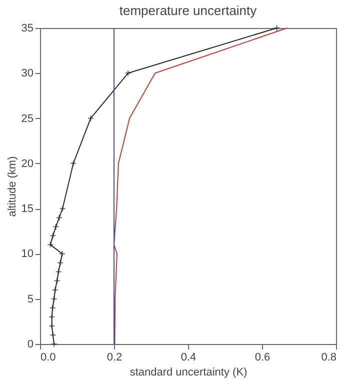 This screenshot has height=382, width=347. Describe the element at coordinates (30, 344) in the screenshot. I see `y-tick-label: 0` at that location.